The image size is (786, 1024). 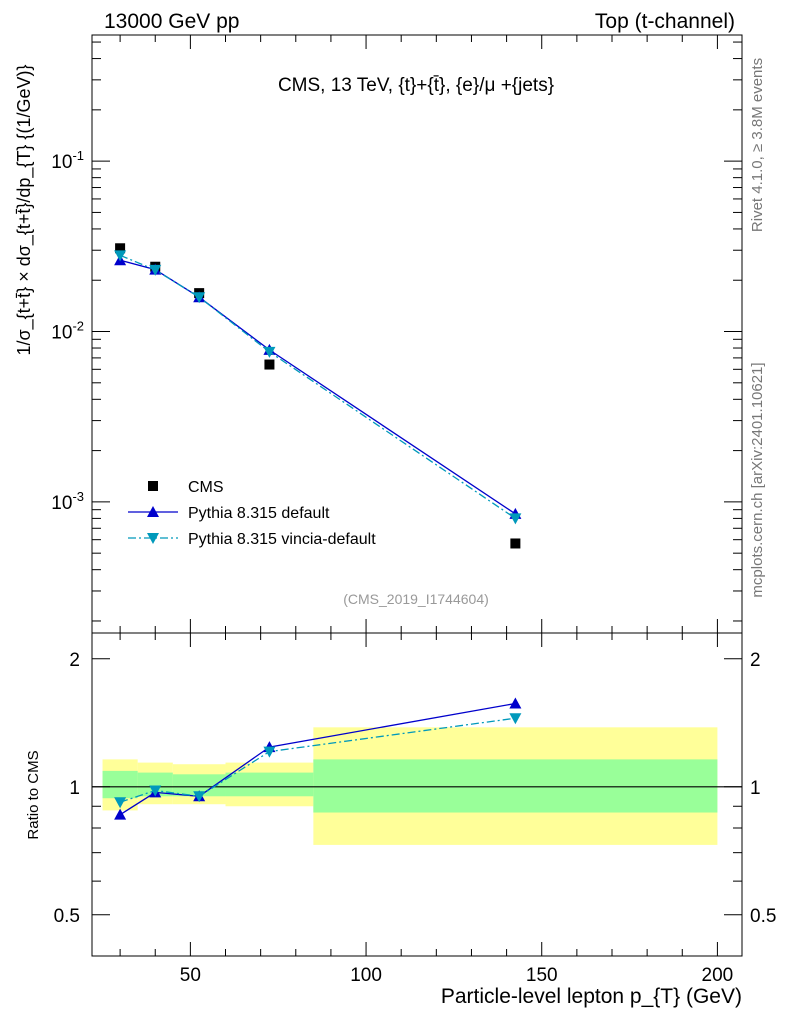 I want to click on header-left: 13000 GeV pp, so click(x=171, y=21).